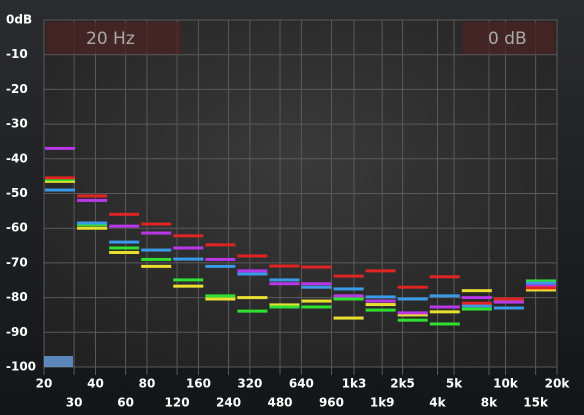  I want to click on corner-patch, so click(58, 361).